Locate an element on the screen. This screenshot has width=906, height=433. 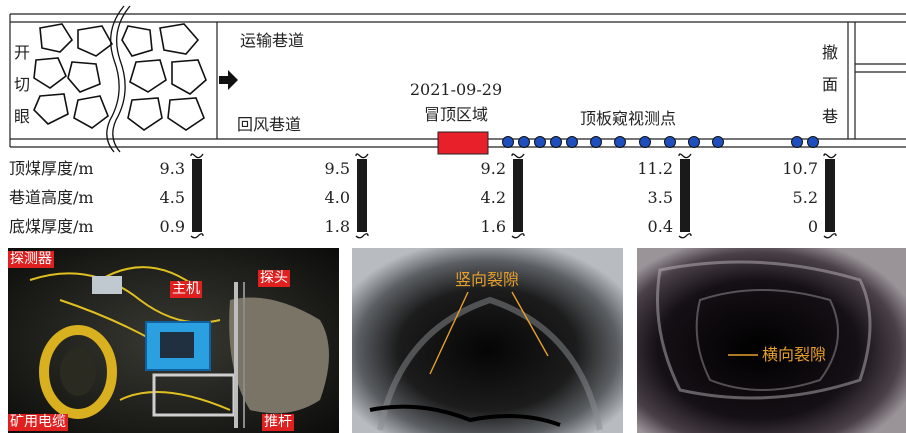
cable-label: 矿用电缆 is located at coordinates (38, 422).